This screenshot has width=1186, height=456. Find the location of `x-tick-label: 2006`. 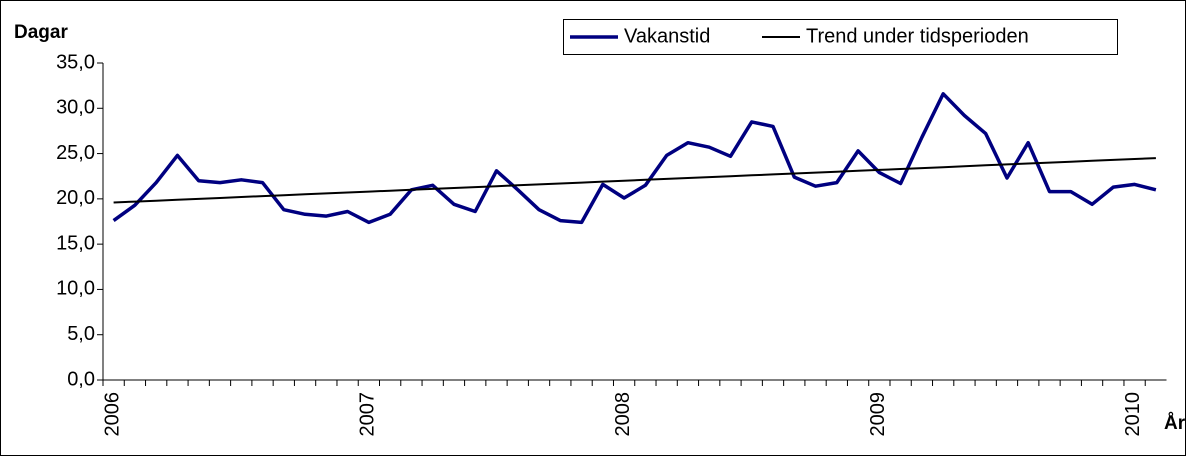

x-tick-label: 2006 is located at coordinates (112, 414).